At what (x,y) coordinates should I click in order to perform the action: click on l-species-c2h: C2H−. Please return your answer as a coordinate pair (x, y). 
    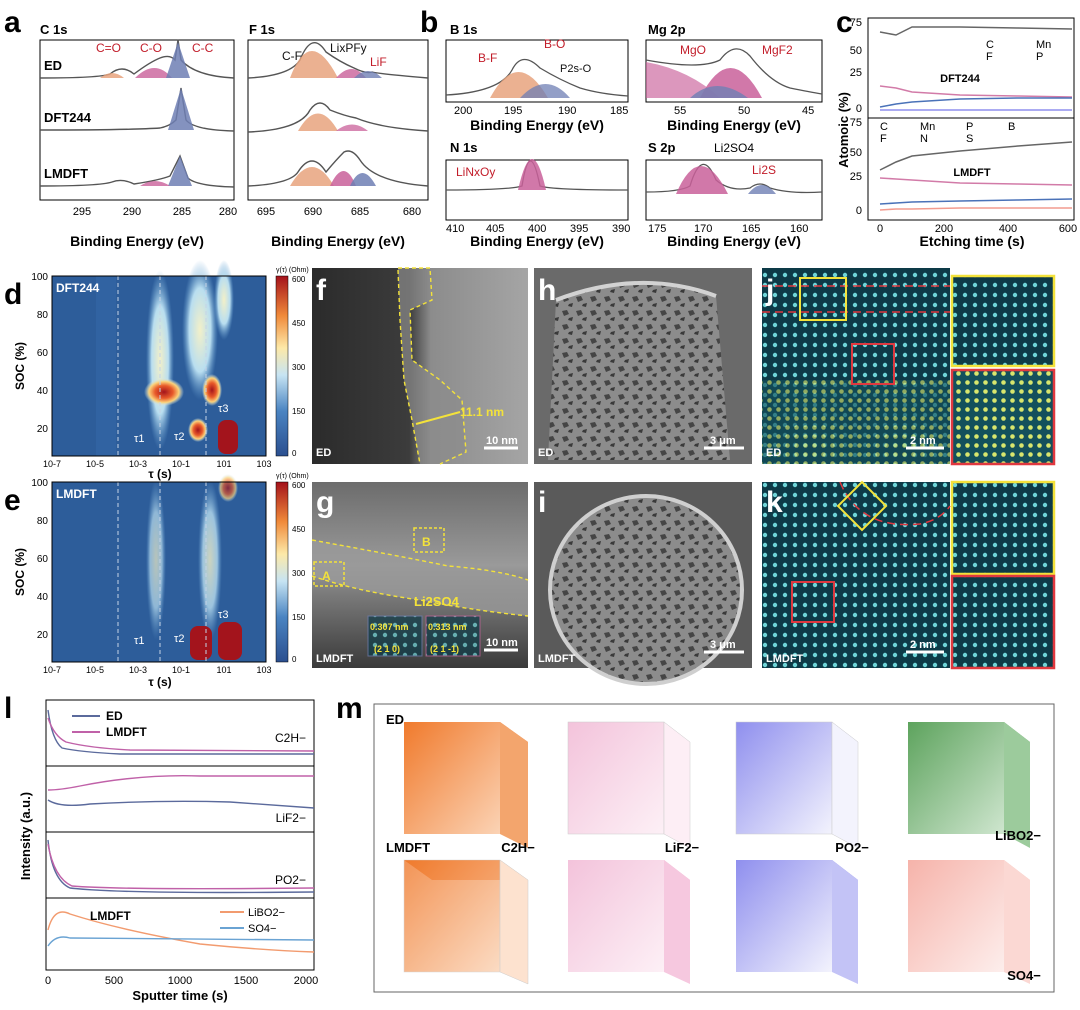
    Looking at the image, I should click on (290, 738).